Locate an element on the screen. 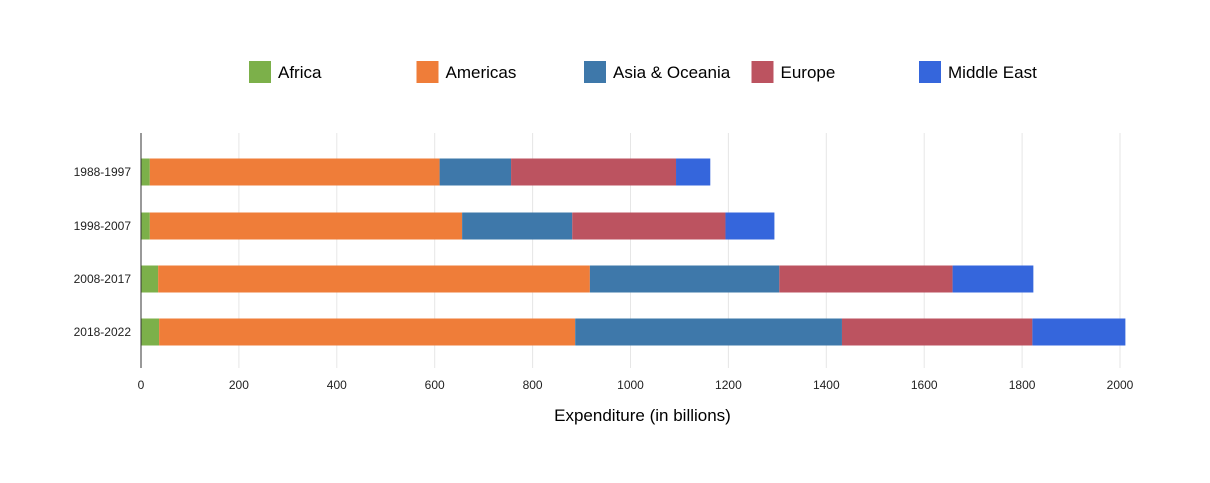 This screenshot has height=483, width=1210. legend-label: Europe is located at coordinates (808, 72).